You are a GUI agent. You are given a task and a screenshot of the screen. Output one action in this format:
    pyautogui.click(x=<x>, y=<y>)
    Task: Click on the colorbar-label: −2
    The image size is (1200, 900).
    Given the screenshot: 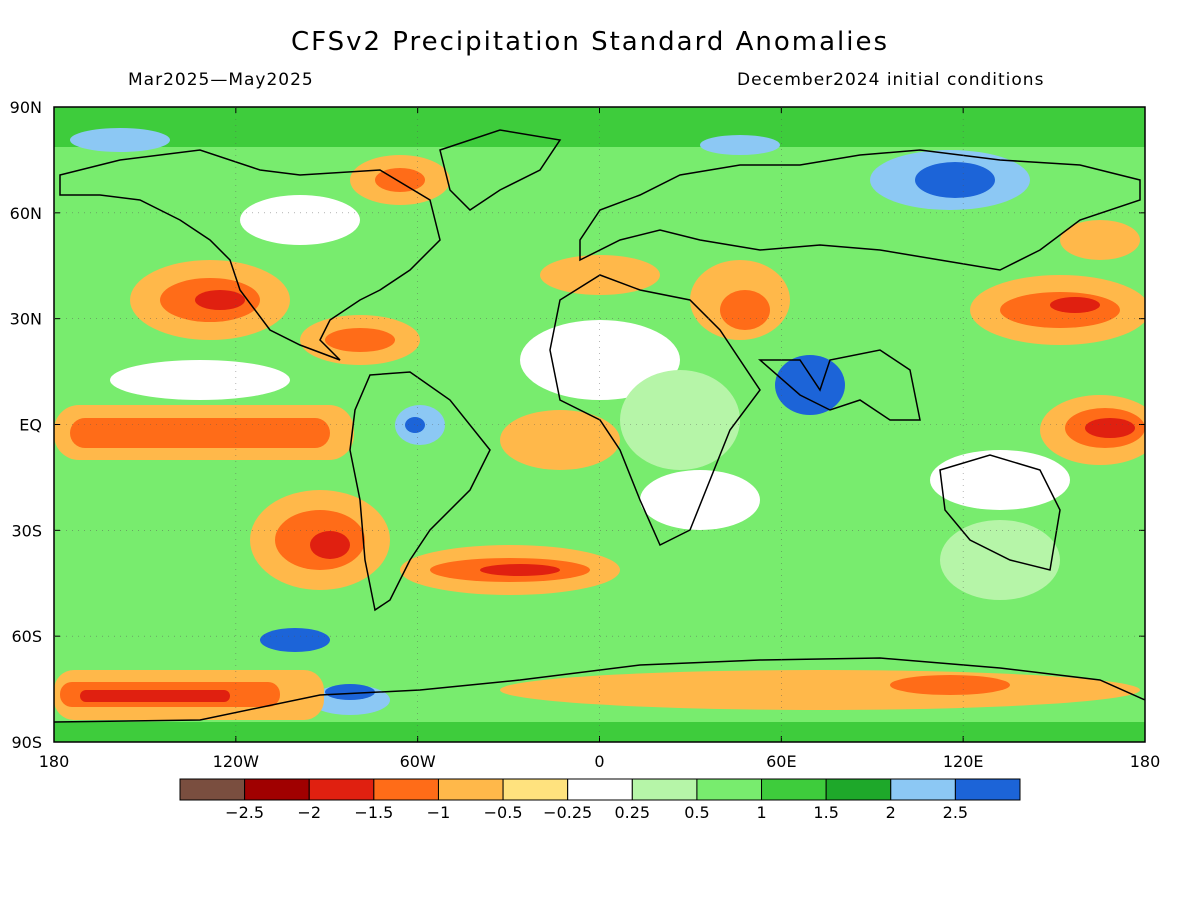 What is the action you would take?
    pyautogui.click(x=309, y=812)
    